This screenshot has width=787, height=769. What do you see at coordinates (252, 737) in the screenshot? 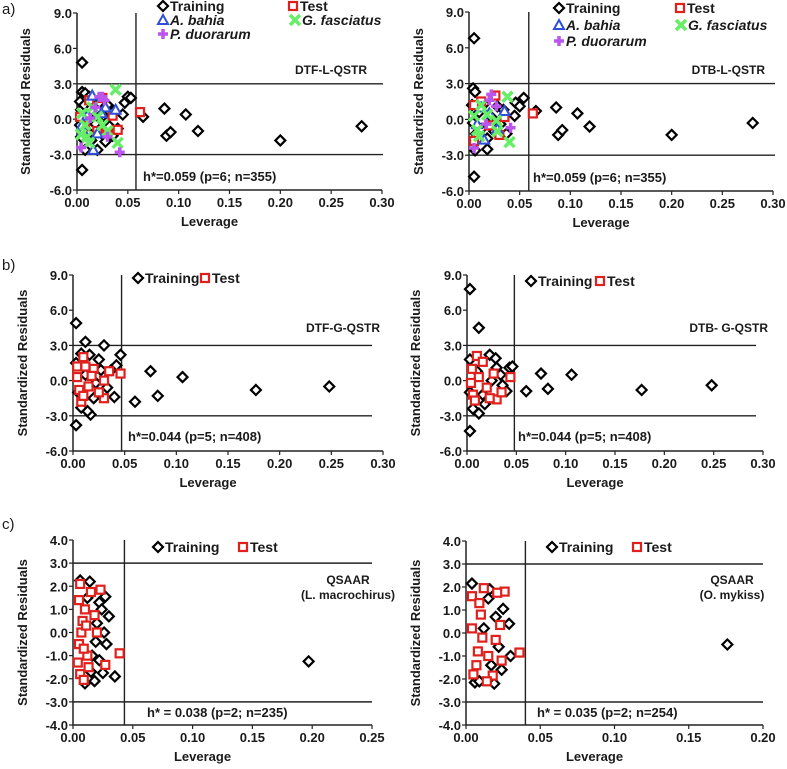
I see `x-tick-label: 0.15` at bounding box center [252, 737].